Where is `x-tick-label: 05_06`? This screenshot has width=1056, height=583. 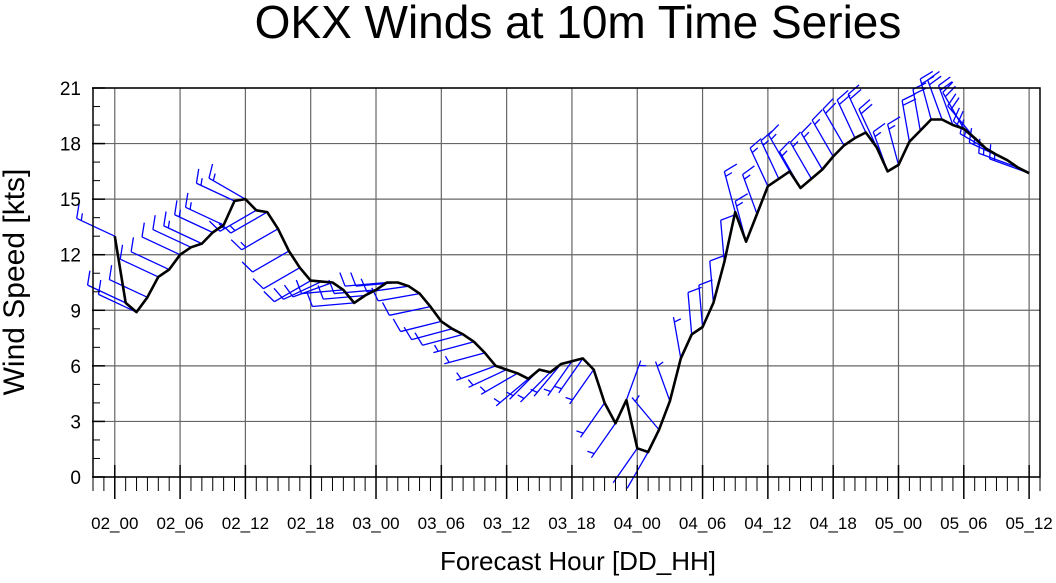 x-tick-label: 05_06 is located at coordinates (963, 523).